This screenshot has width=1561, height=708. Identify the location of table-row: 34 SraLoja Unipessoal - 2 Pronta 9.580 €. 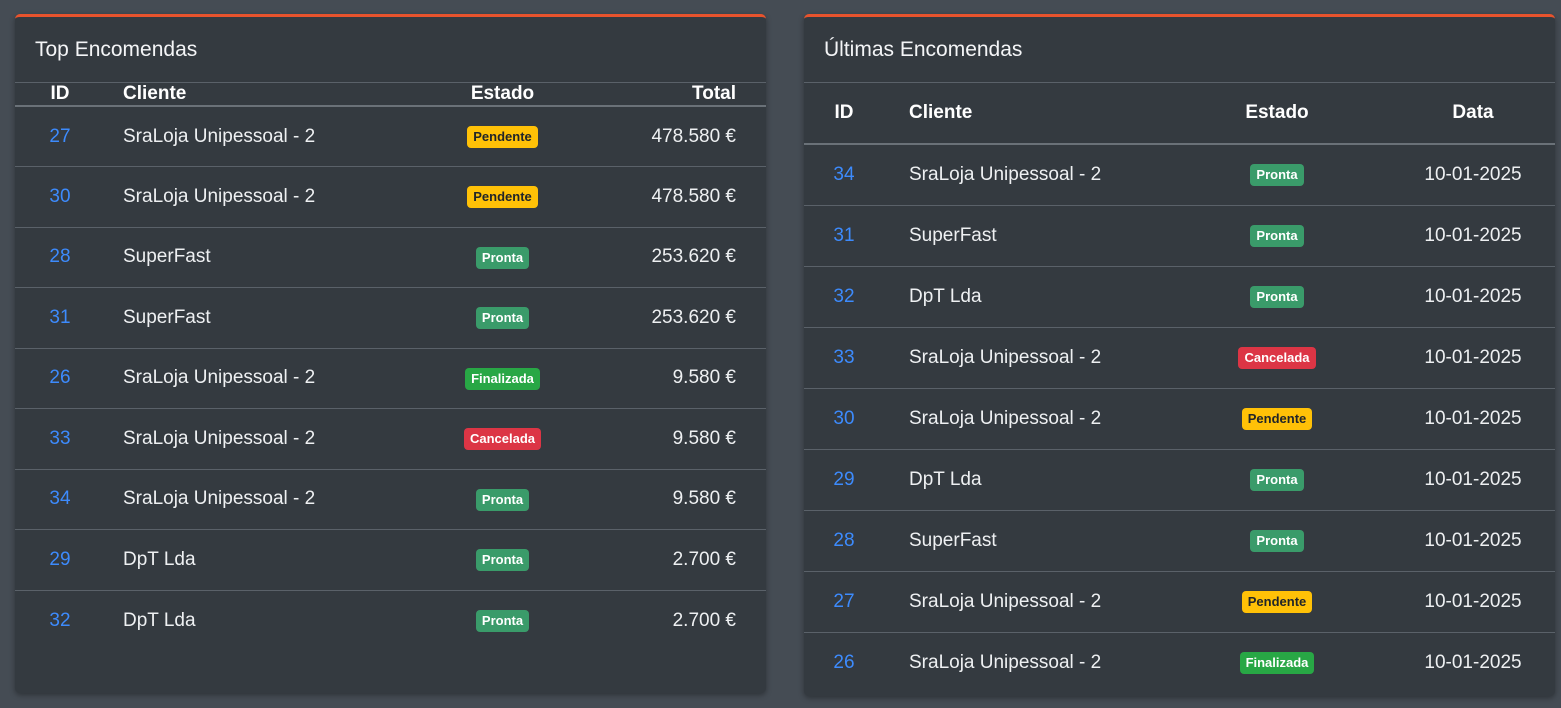
(390, 499).